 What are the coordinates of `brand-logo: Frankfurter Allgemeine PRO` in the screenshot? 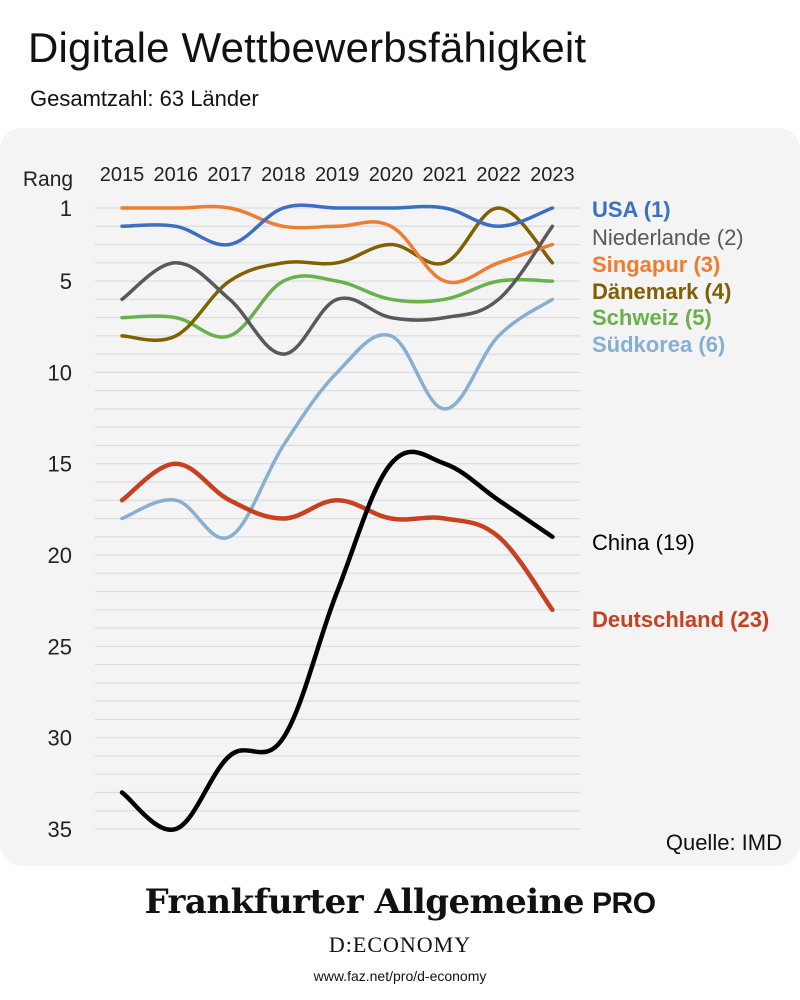 It's located at (400, 902).